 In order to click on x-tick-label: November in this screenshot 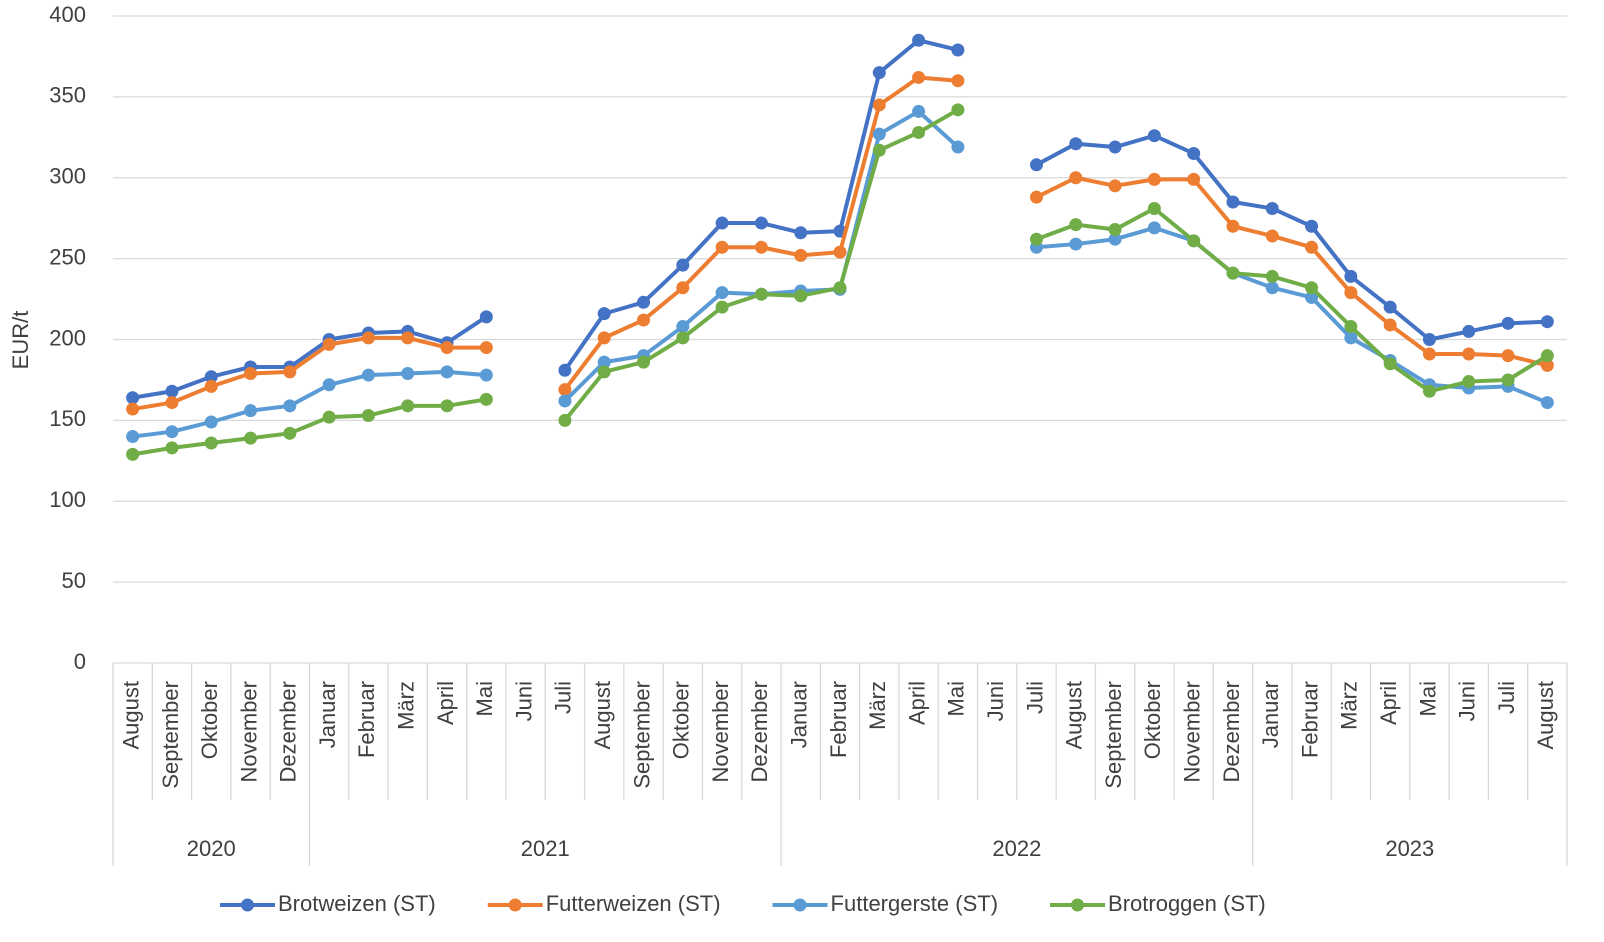, I will do `click(248, 731)`.